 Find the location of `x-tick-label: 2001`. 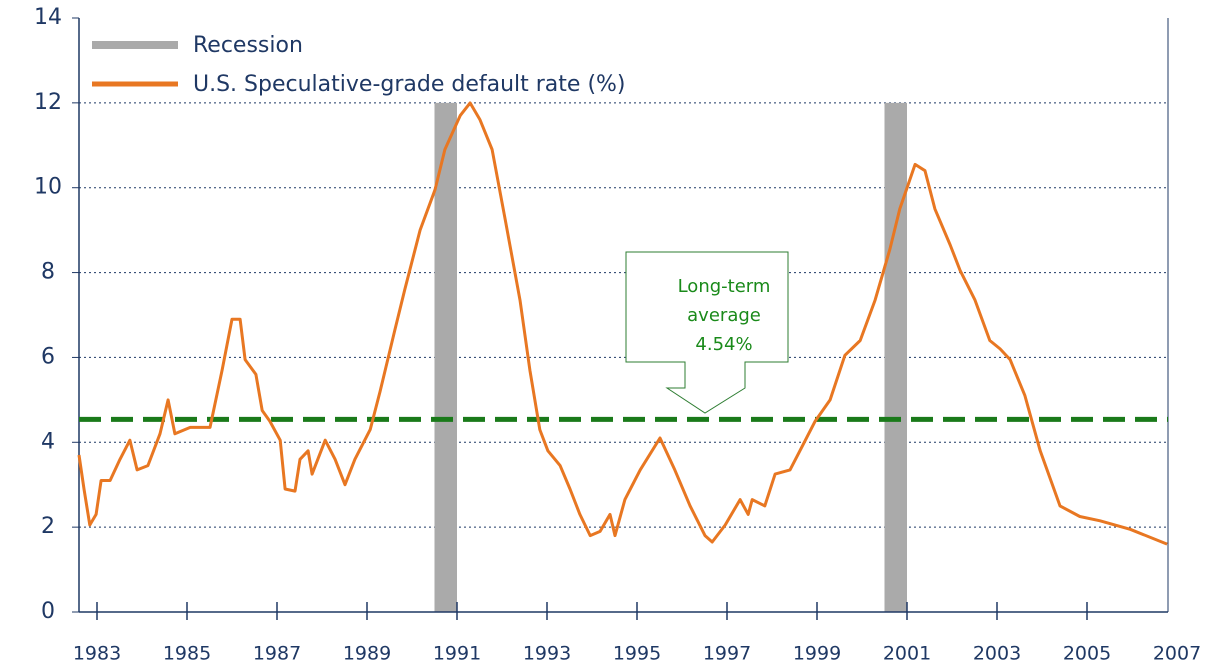

x-tick-label: 2001 is located at coordinates (907, 654).